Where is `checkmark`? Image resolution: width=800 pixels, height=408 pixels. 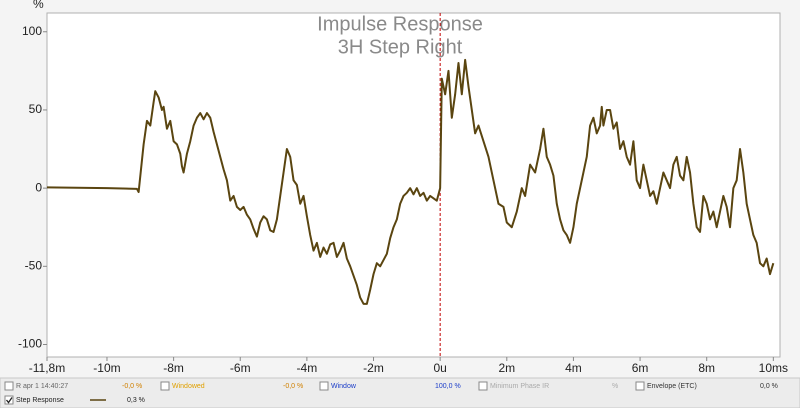
checkmark is located at coordinates (9, 400).